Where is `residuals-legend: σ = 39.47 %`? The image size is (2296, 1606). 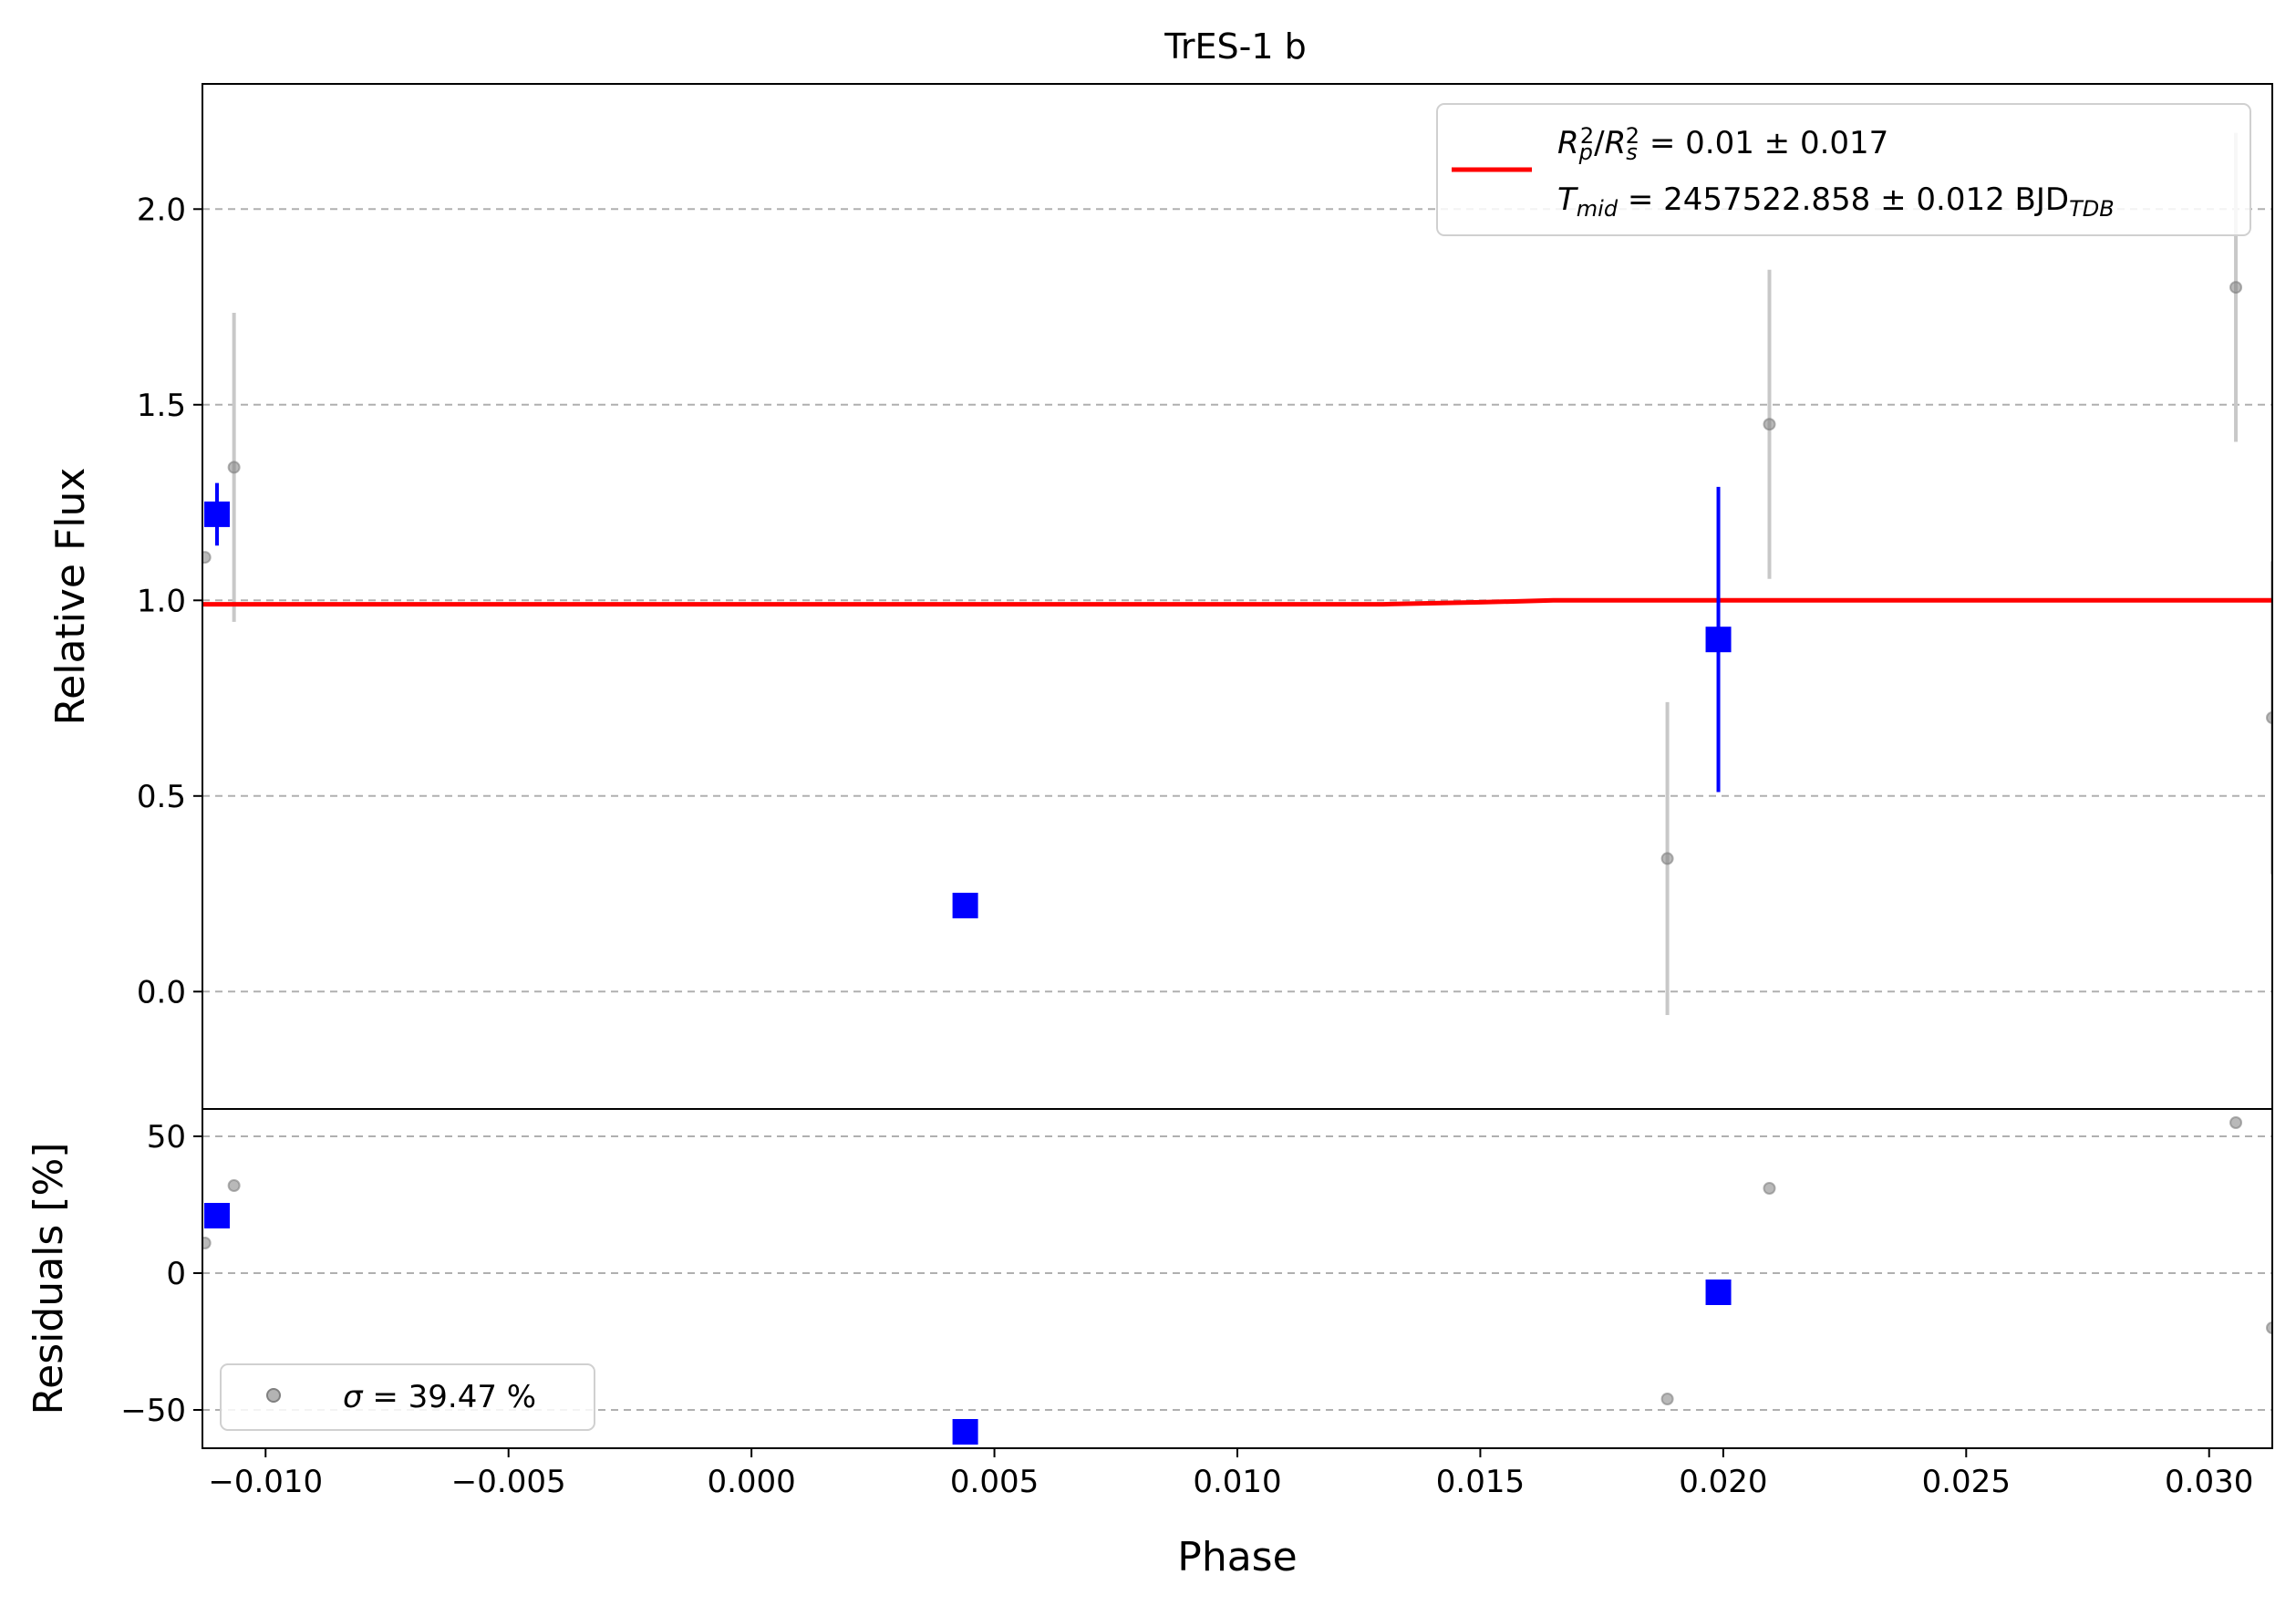 residuals-legend: σ = 39.47 % is located at coordinates (407, 1397).